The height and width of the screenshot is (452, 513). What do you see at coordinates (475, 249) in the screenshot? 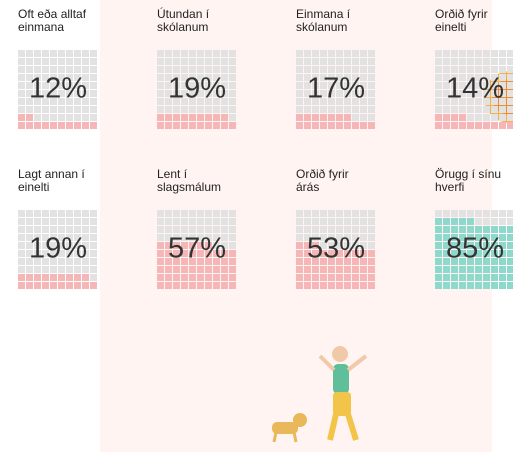
I see `percent-label: 85%` at bounding box center [475, 249].